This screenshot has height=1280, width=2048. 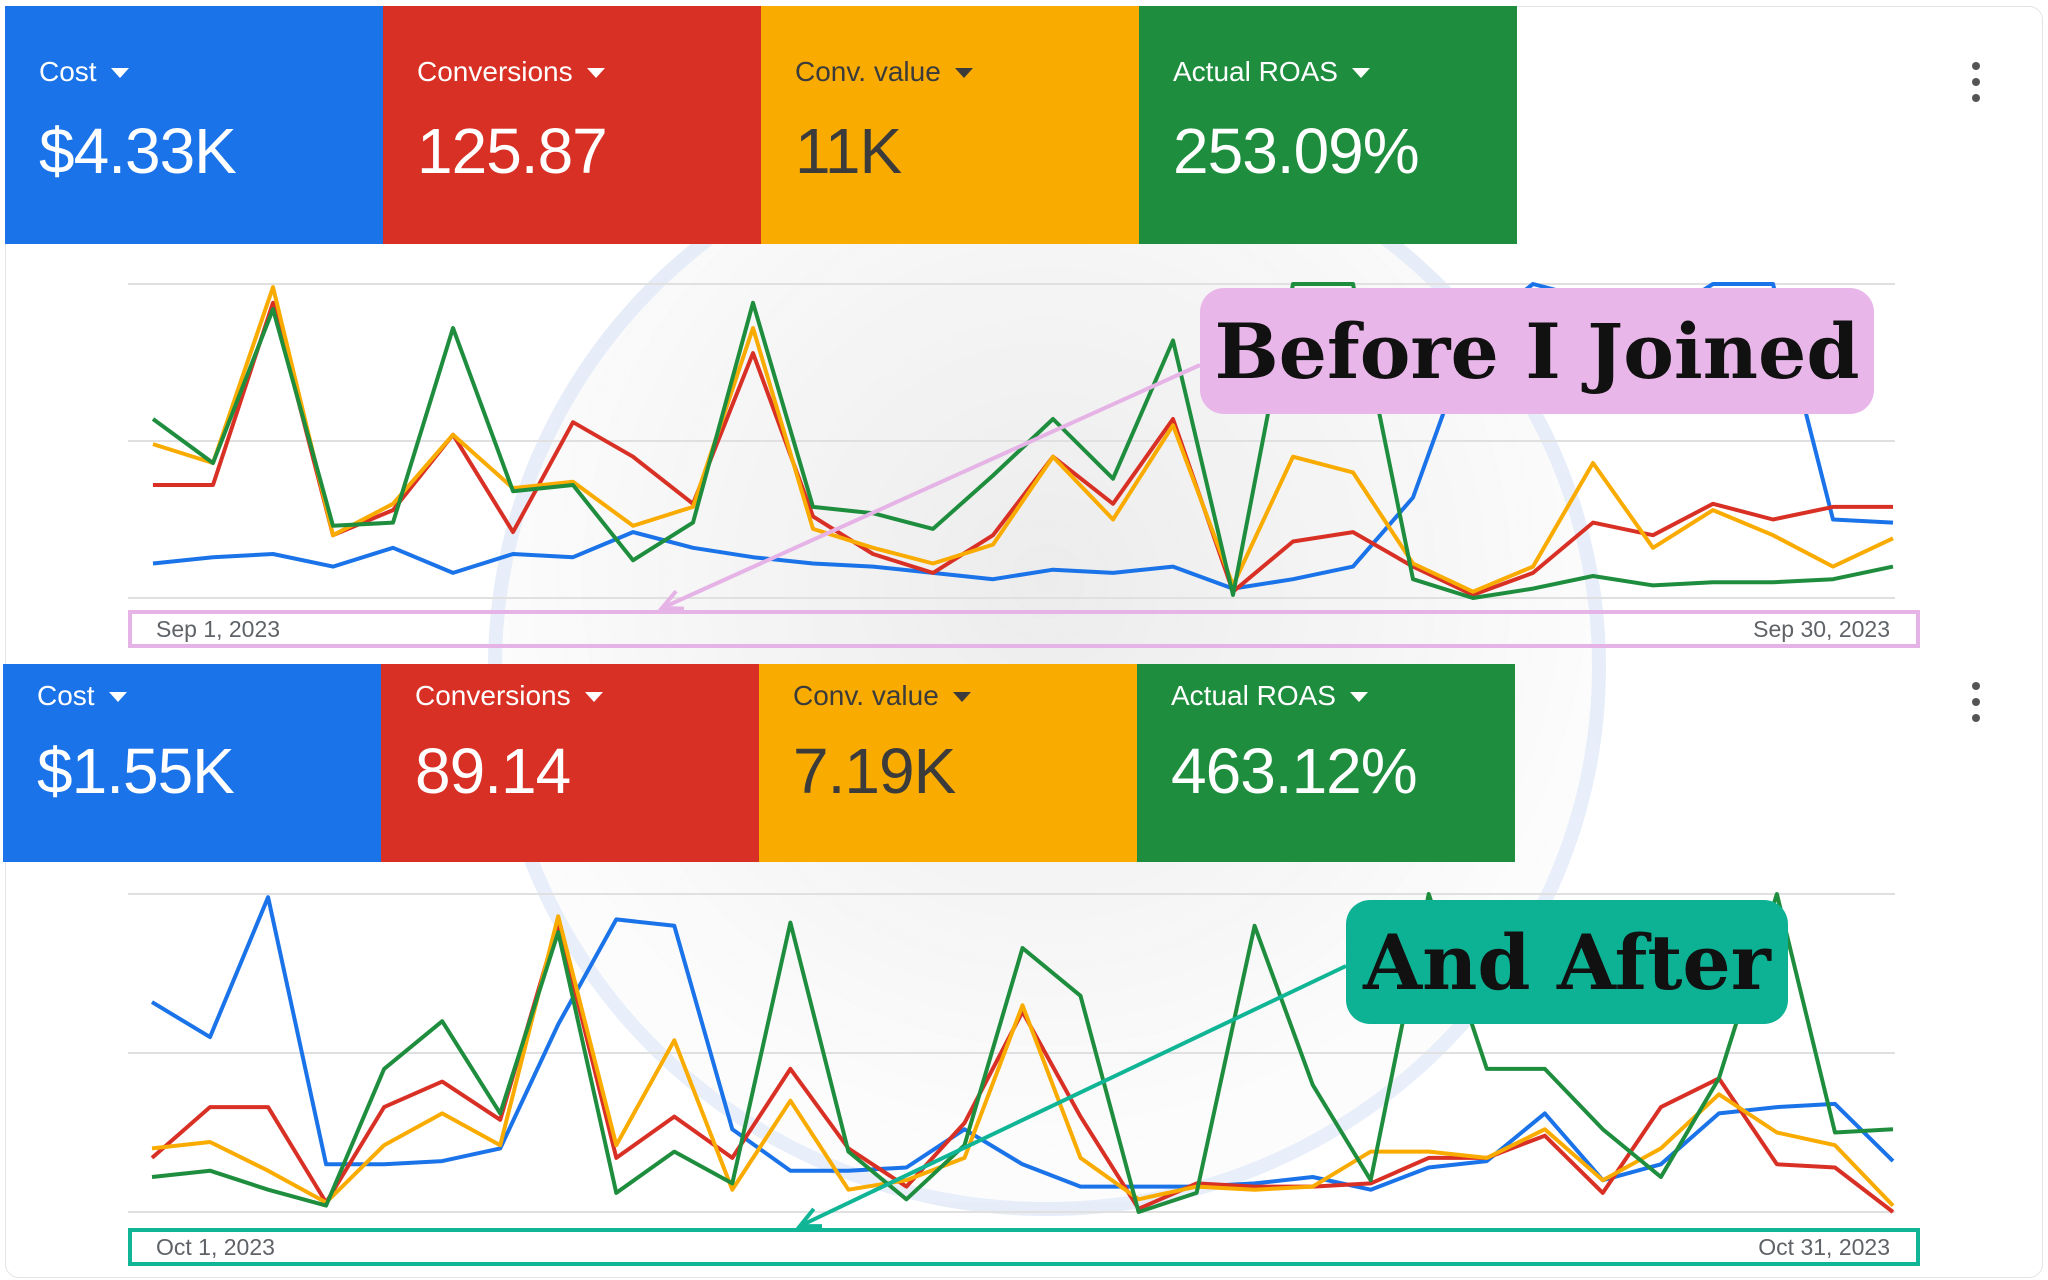 I want to click on scorecard-value: 463.12%, so click(x=1294, y=771).